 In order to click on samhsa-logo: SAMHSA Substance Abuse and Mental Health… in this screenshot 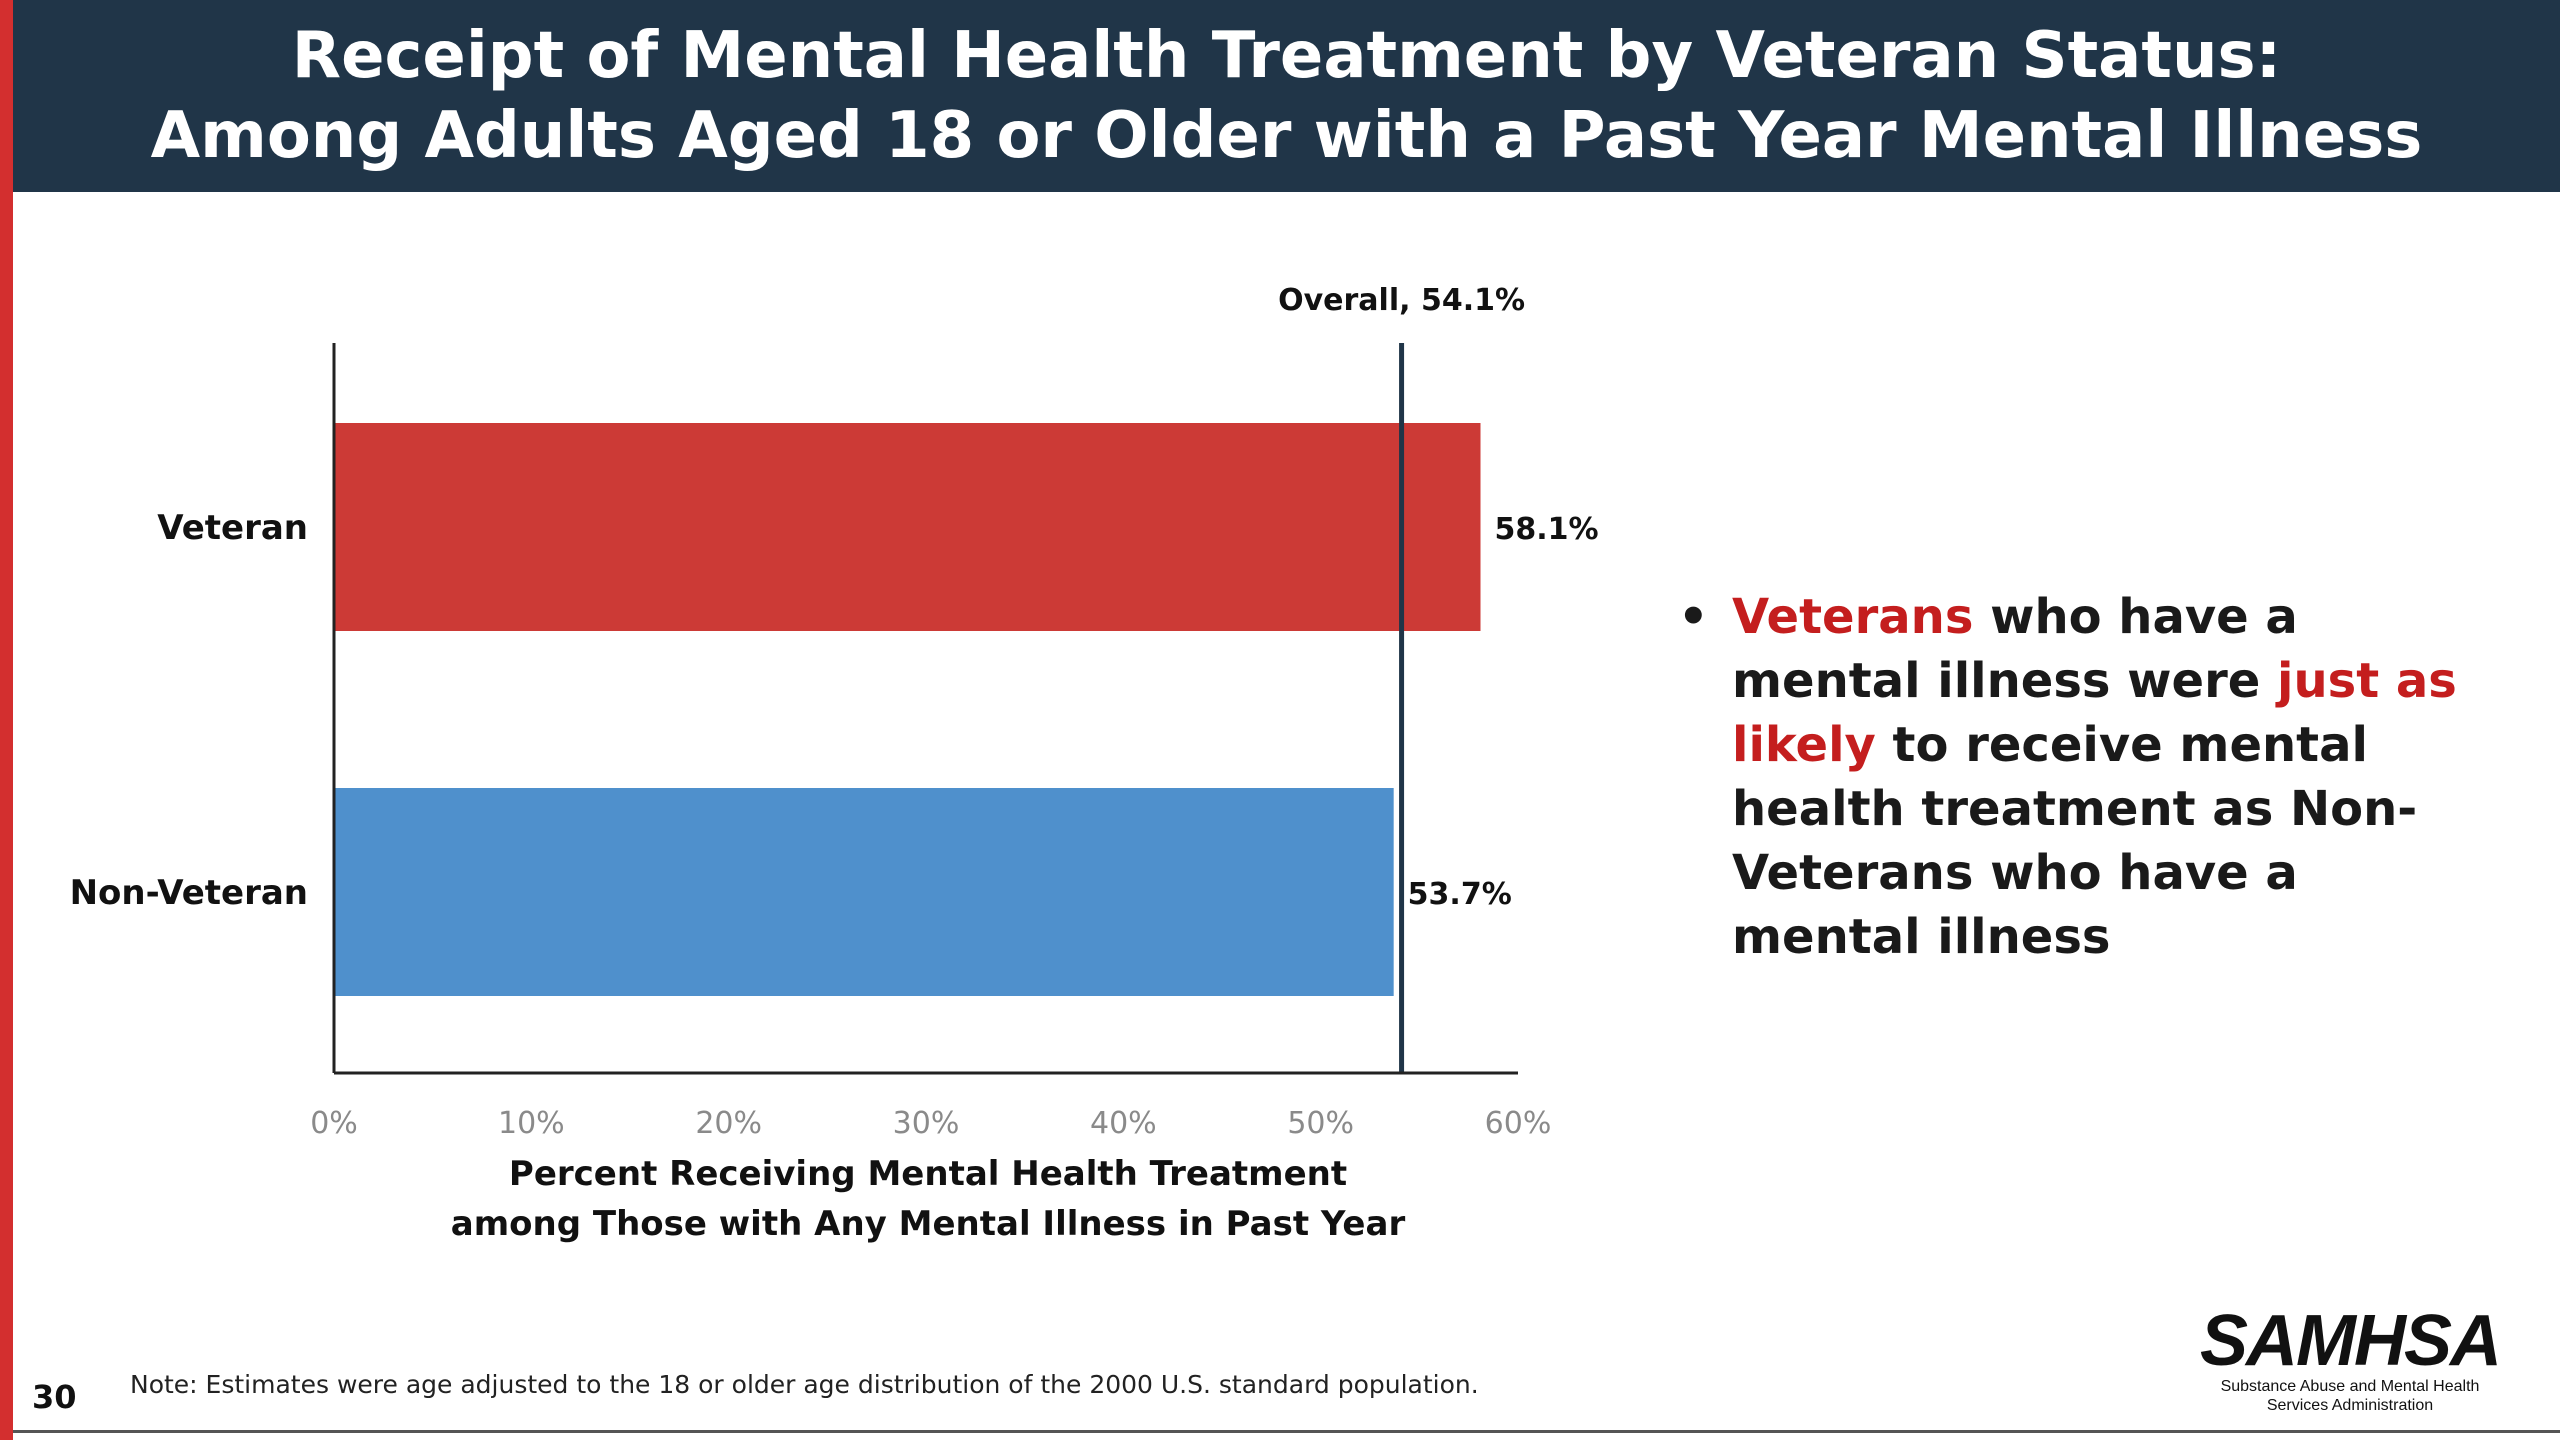, I will do `click(2351, 1358)`.